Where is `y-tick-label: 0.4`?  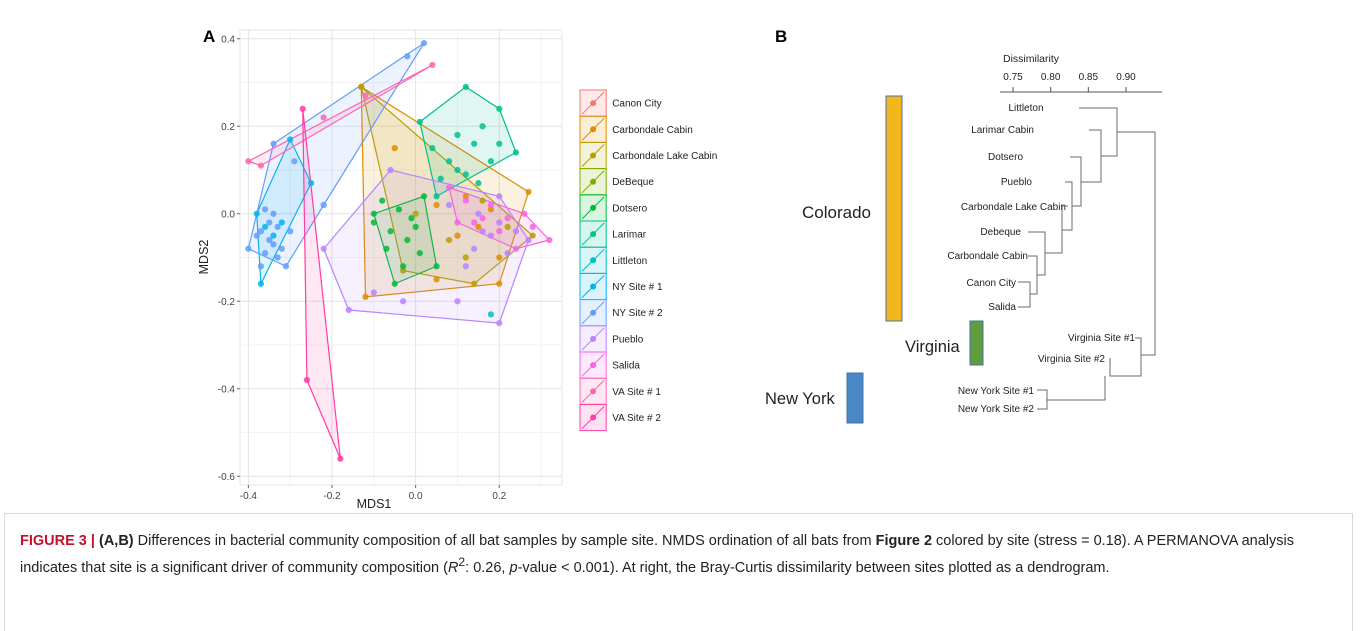 y-tick-label: 0.4 is located at coordinates (228, 39).